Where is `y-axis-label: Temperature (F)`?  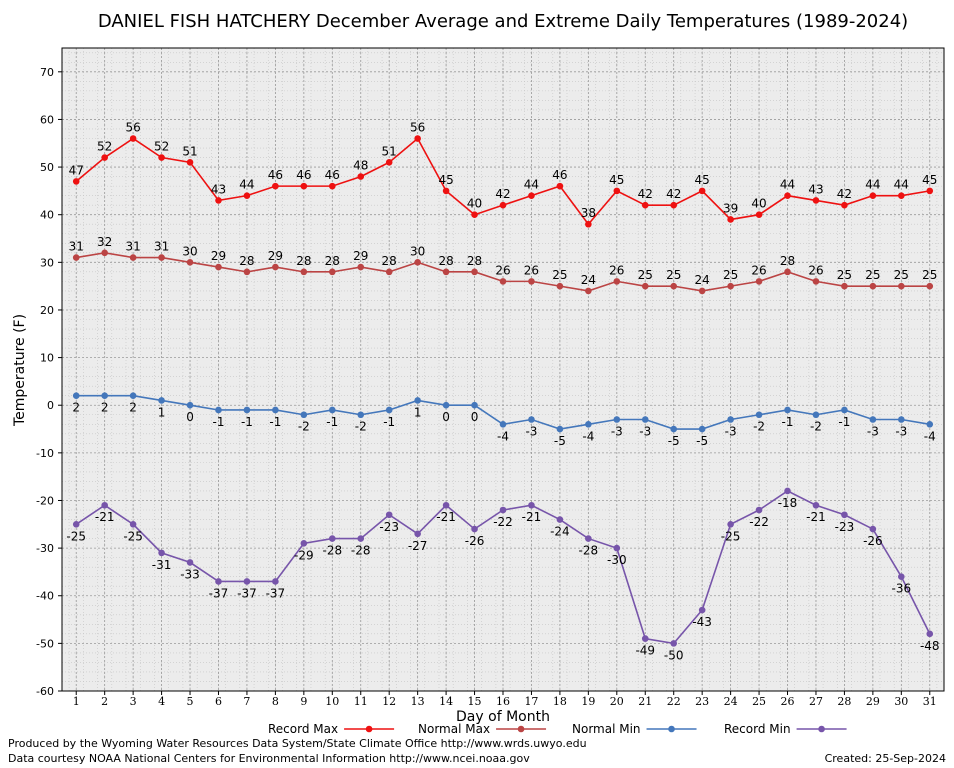 y-axis-label: Temperature (F) is located at coordinates (20, 370).